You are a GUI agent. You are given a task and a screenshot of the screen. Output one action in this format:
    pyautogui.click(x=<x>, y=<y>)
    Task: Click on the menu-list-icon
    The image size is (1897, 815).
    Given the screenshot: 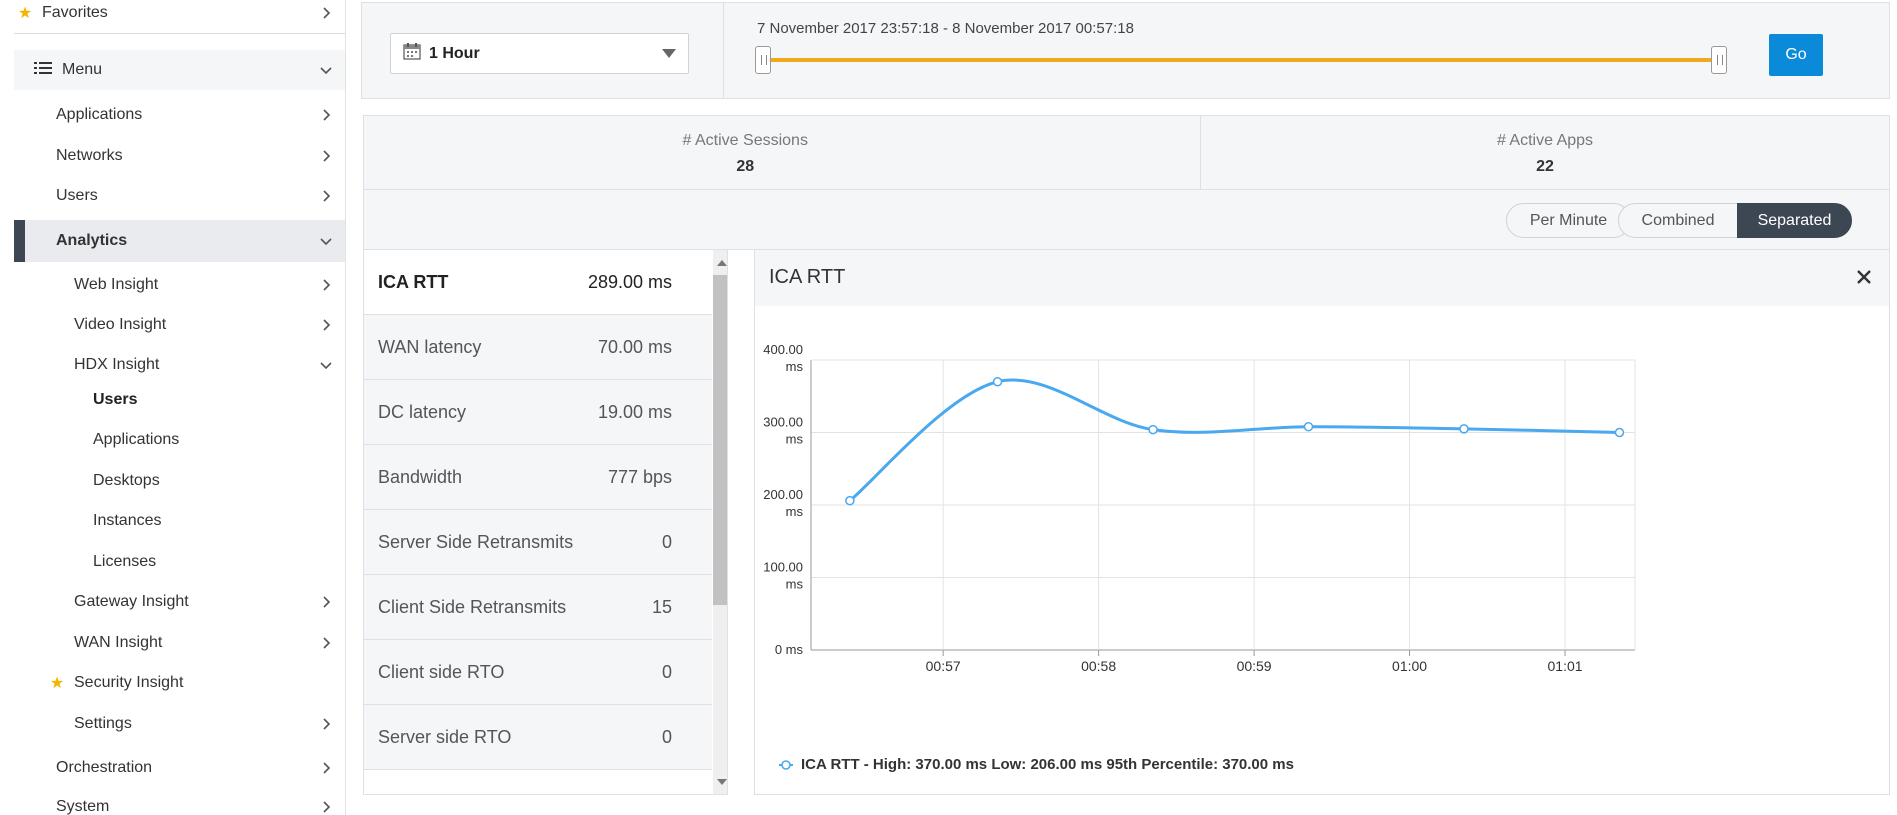 What is the action you would take?
    pyautogui.click(x=45, y=70)
    